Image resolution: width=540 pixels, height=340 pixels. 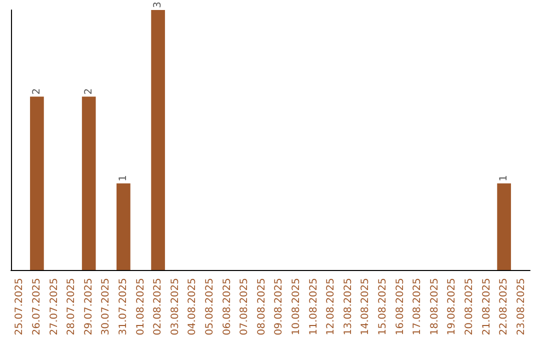 What do you see at coordinates (348, 307) in the screenshot?
I see `x-tick-label: 13.08.2025` at bounding box center [348, 307].